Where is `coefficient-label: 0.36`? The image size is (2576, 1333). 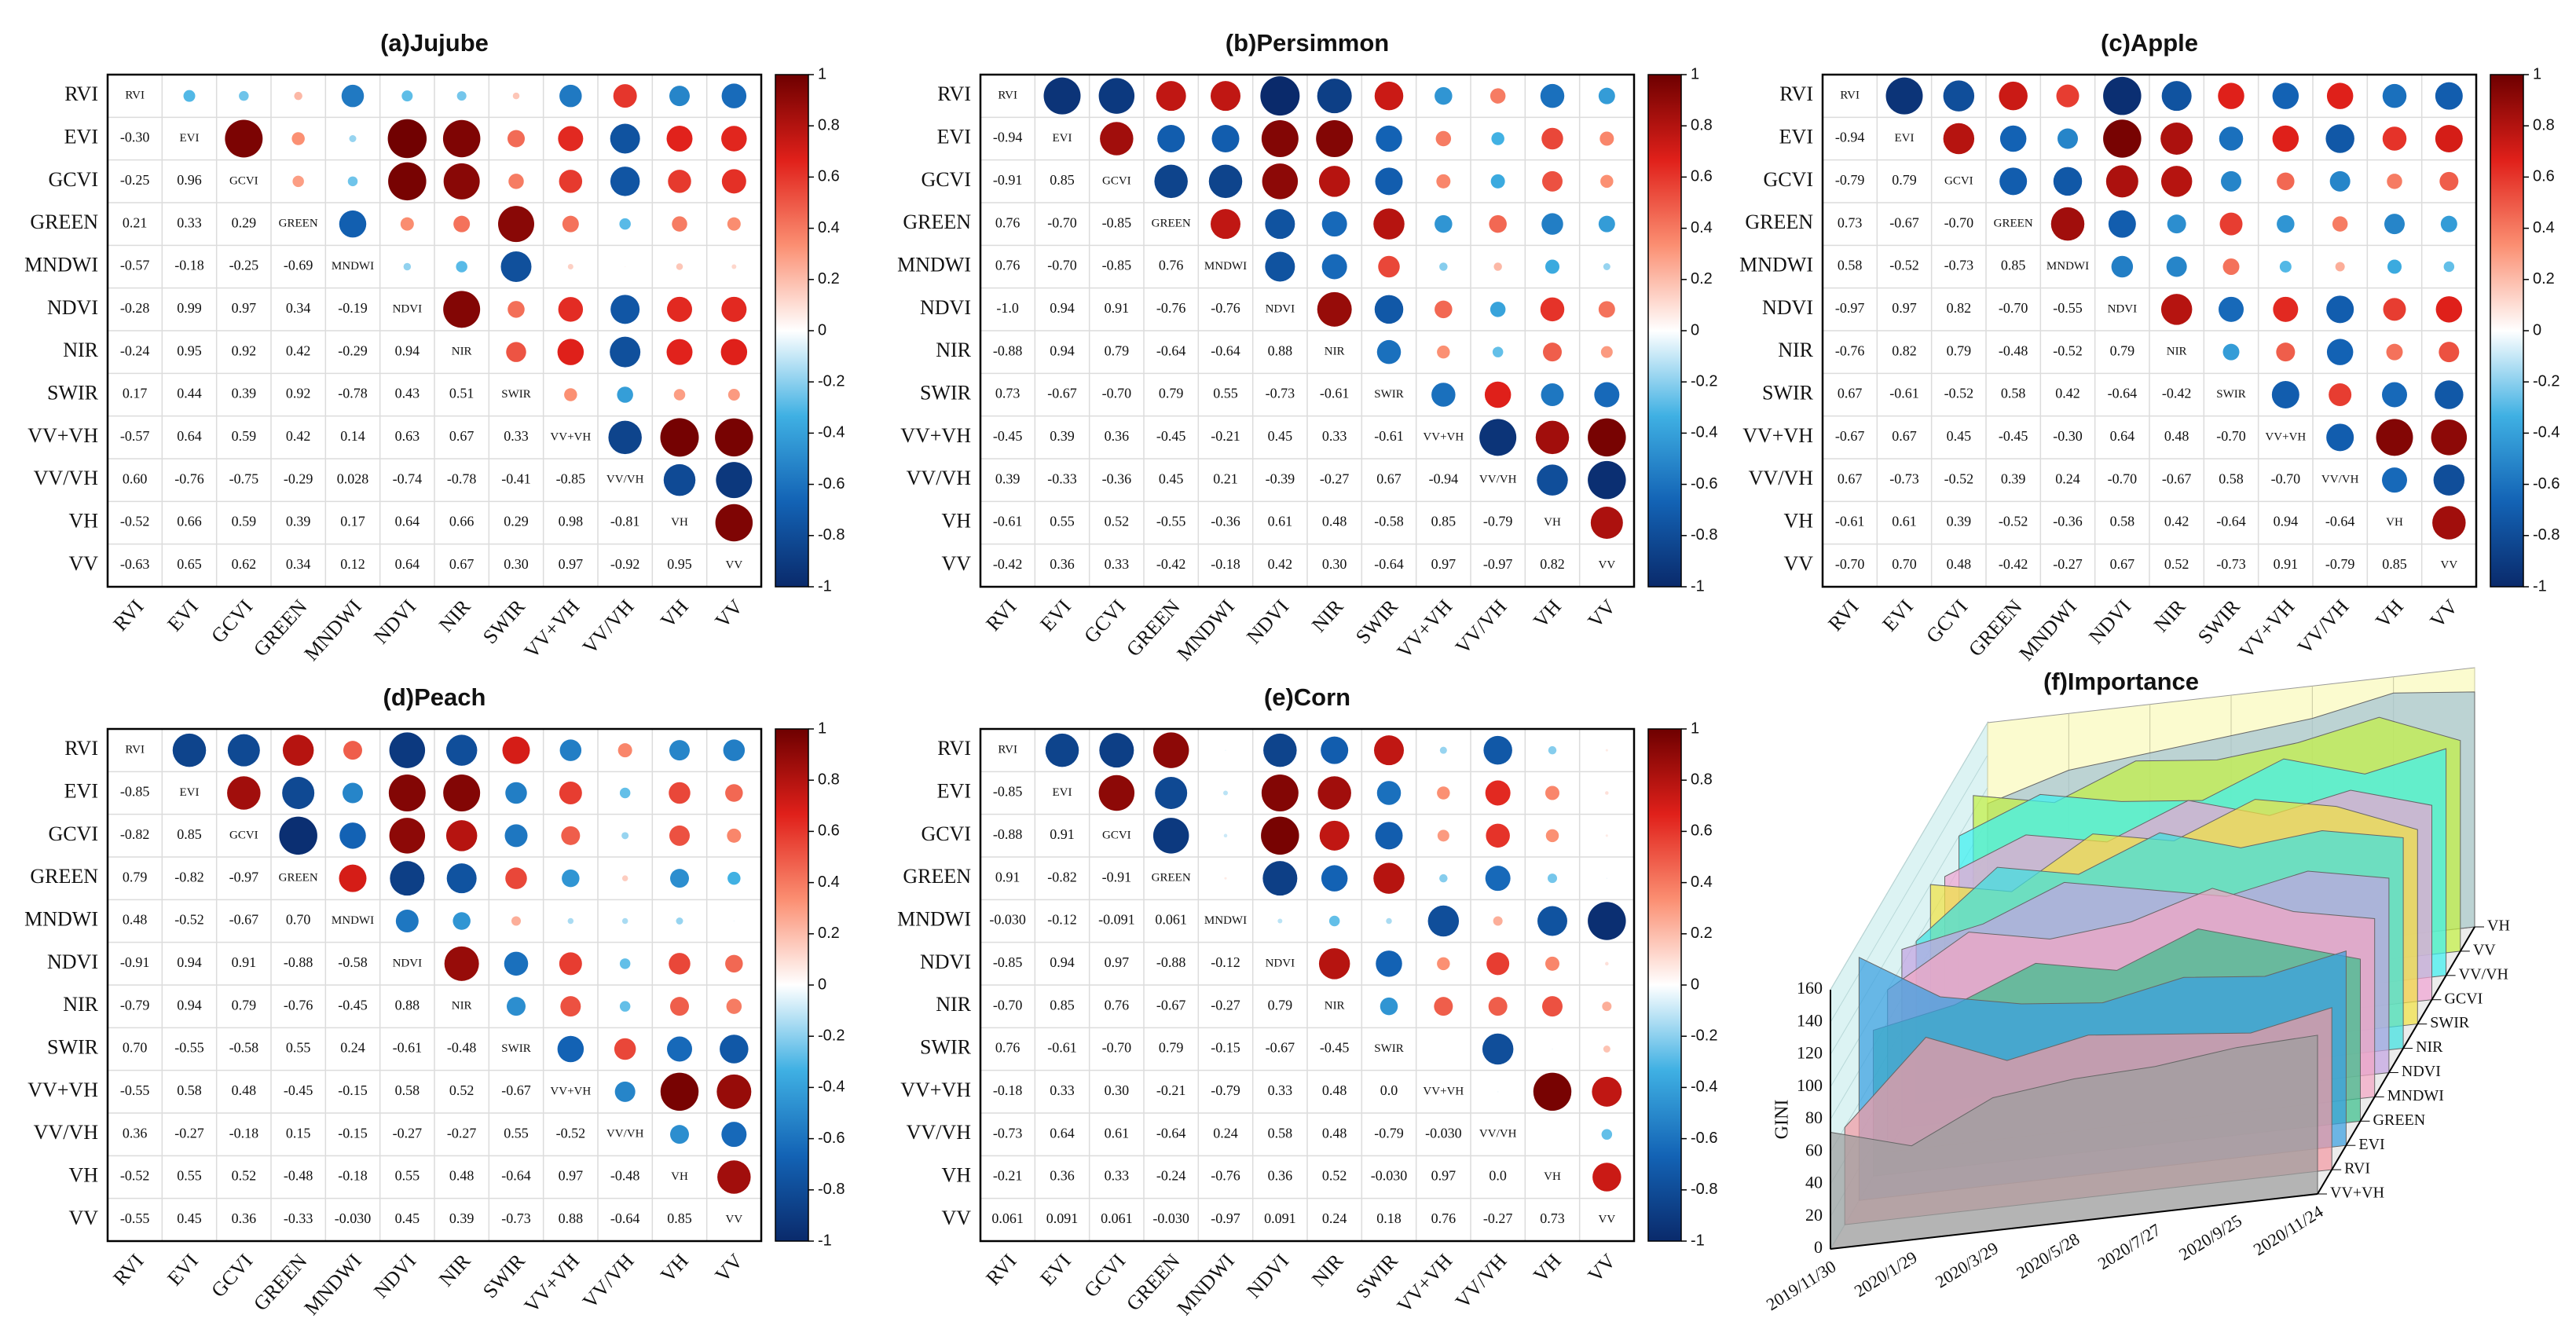 coefficient-label: 0.36 is located at coordinates (245, 1218).